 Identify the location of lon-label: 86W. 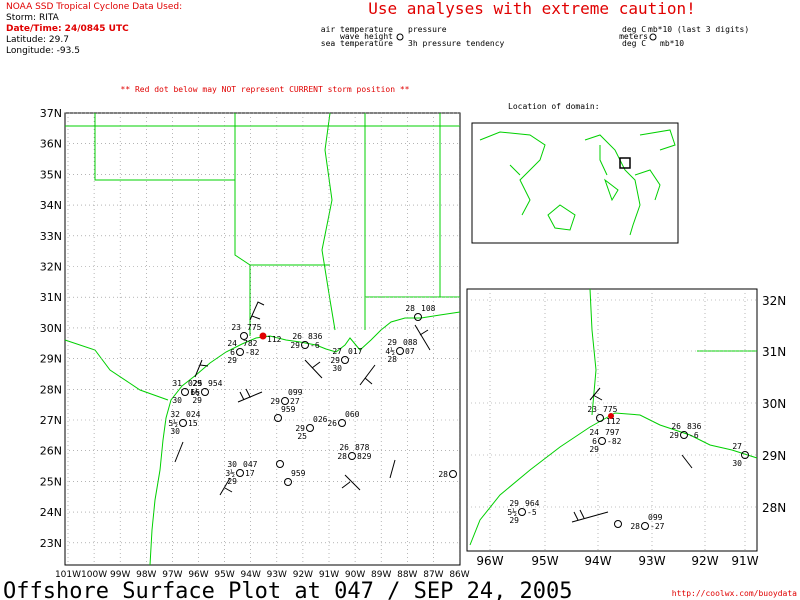
(459, 575).